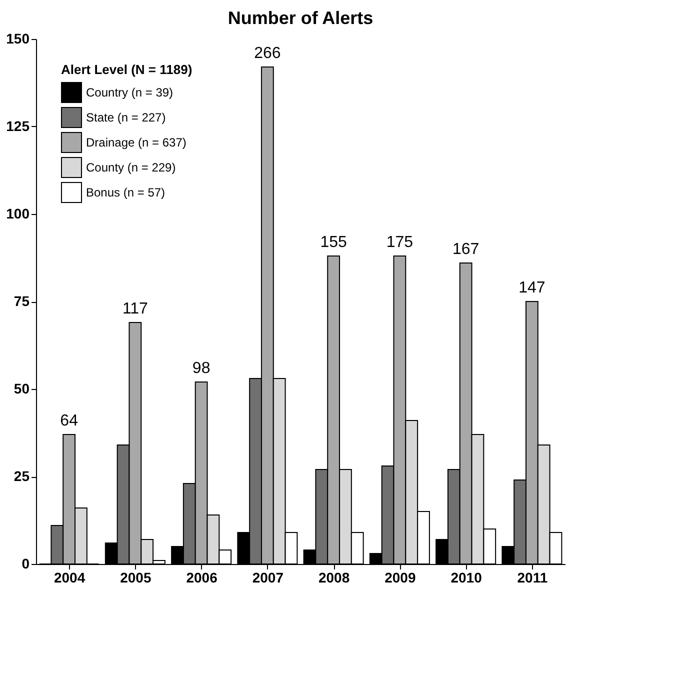  I want to click on x-tick-label: 2008, so click(334, 578).